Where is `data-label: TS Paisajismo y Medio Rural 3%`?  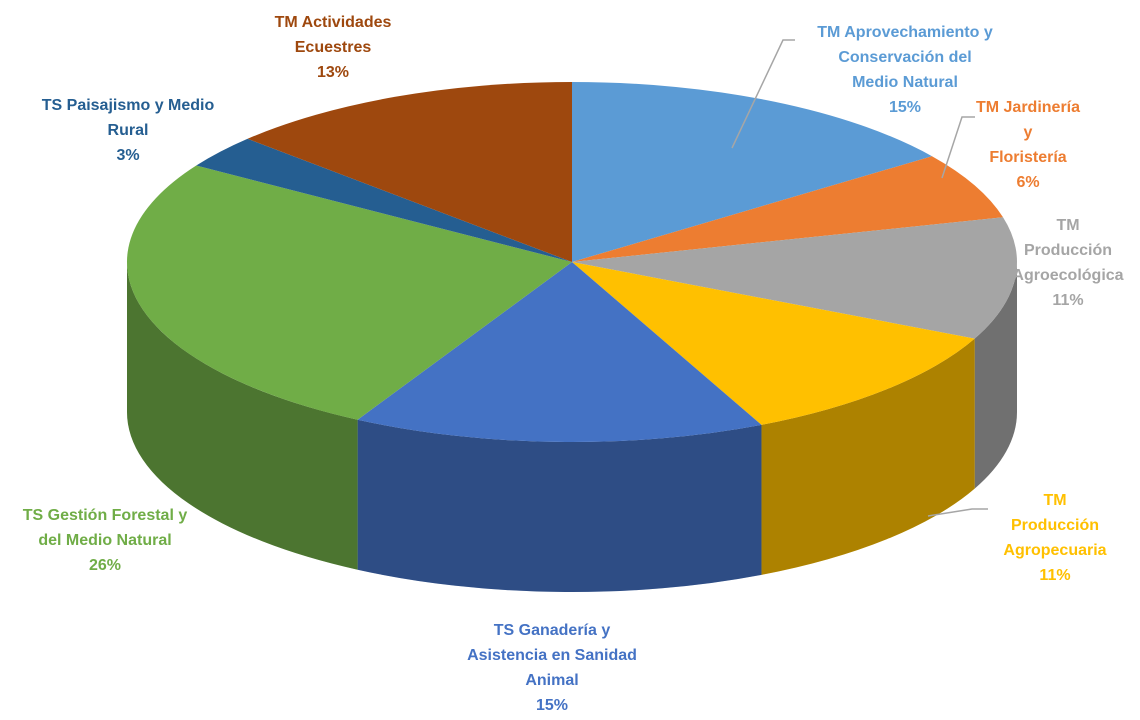 data-label: TS Paisajismo y Medio Rural 3% is located at coordinates (128, 130).